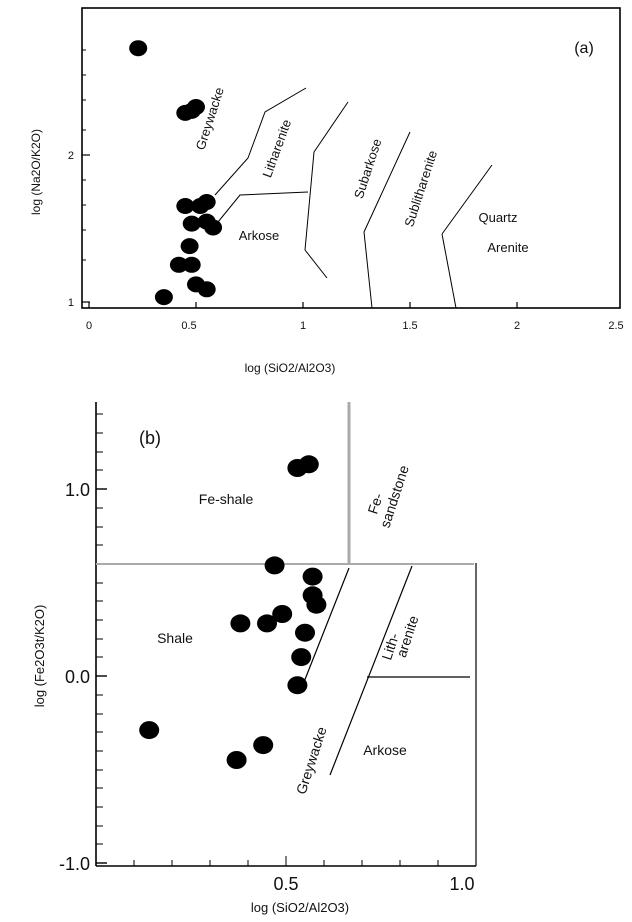 Image resolution: width=632 pixels, height=922 pixels. What do you see at coordinates (420, 188) in the screenshot?
I see `field-label: Sublitharenite` at bounding box center [420, 188].